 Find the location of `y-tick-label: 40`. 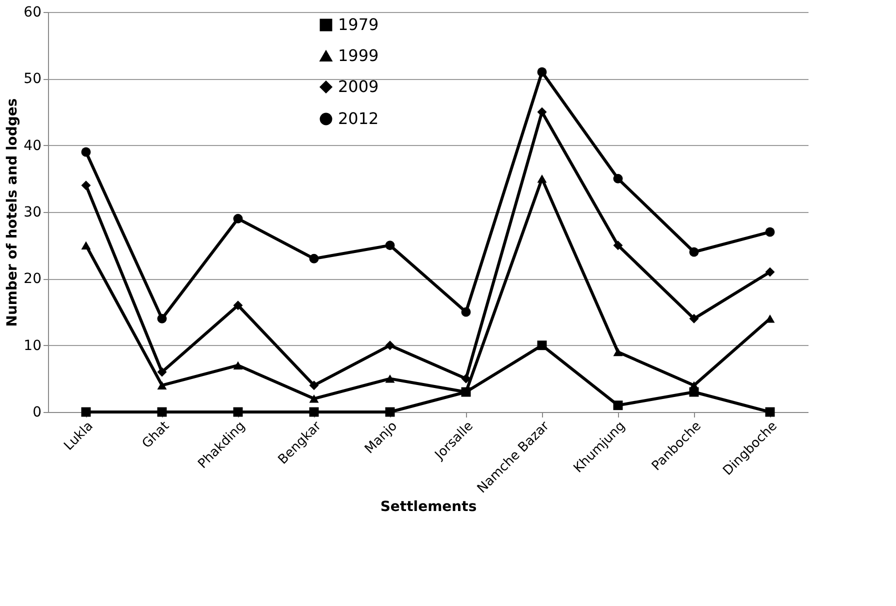

y-tick-label: 40 is located at coordinates (33, 146).